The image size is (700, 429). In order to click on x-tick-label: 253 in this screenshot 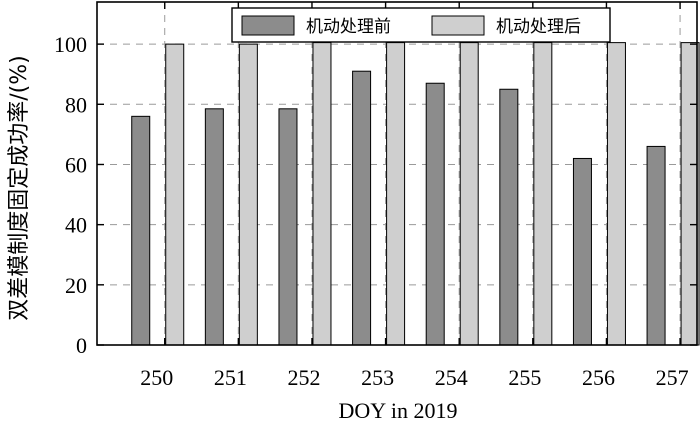, I will do `click(377, 377)`.